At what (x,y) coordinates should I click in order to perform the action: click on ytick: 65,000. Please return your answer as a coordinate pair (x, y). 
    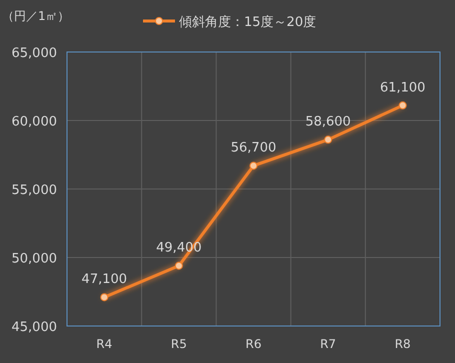
    Looking at the image, I should click on (34, 53).